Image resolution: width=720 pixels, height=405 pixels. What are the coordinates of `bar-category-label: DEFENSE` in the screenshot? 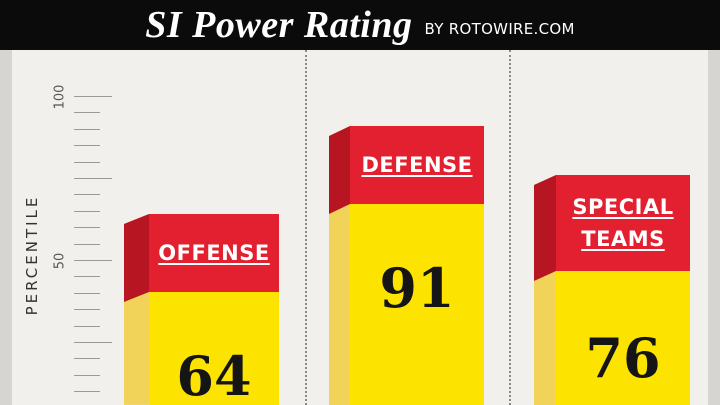 It's located at (417, 164).